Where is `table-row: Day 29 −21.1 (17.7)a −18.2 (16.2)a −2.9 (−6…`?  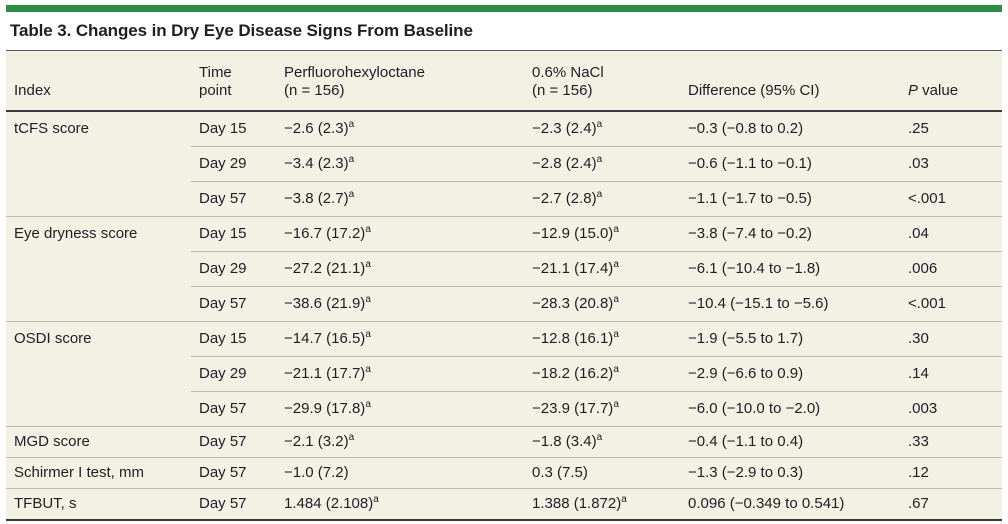
table-row: Day 29 −21.1 (17.7)a −18.2 (16.2)a −2.9 (−6… is located at coordinates (504, 374).